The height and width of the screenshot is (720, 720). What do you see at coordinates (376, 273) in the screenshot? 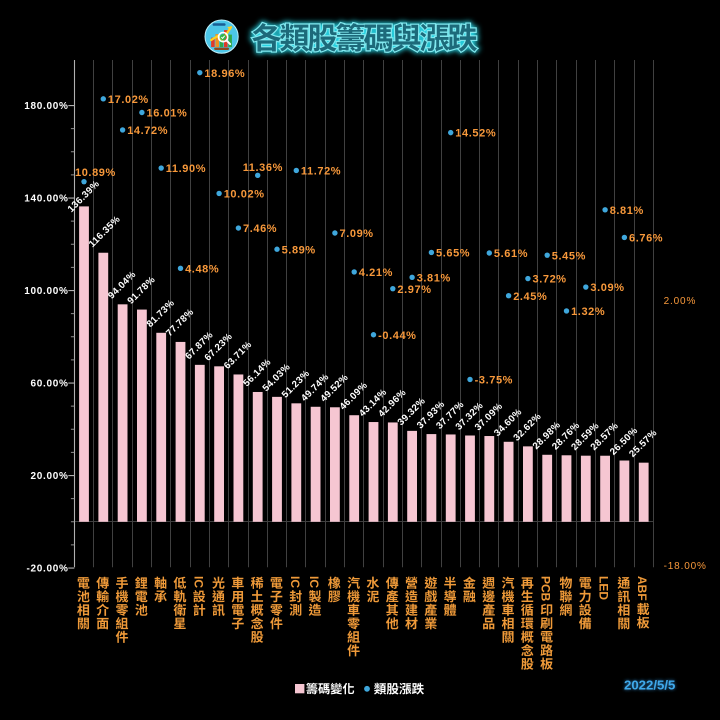
I see `svg-text: 4.21%` at bounding box center [376, 273].